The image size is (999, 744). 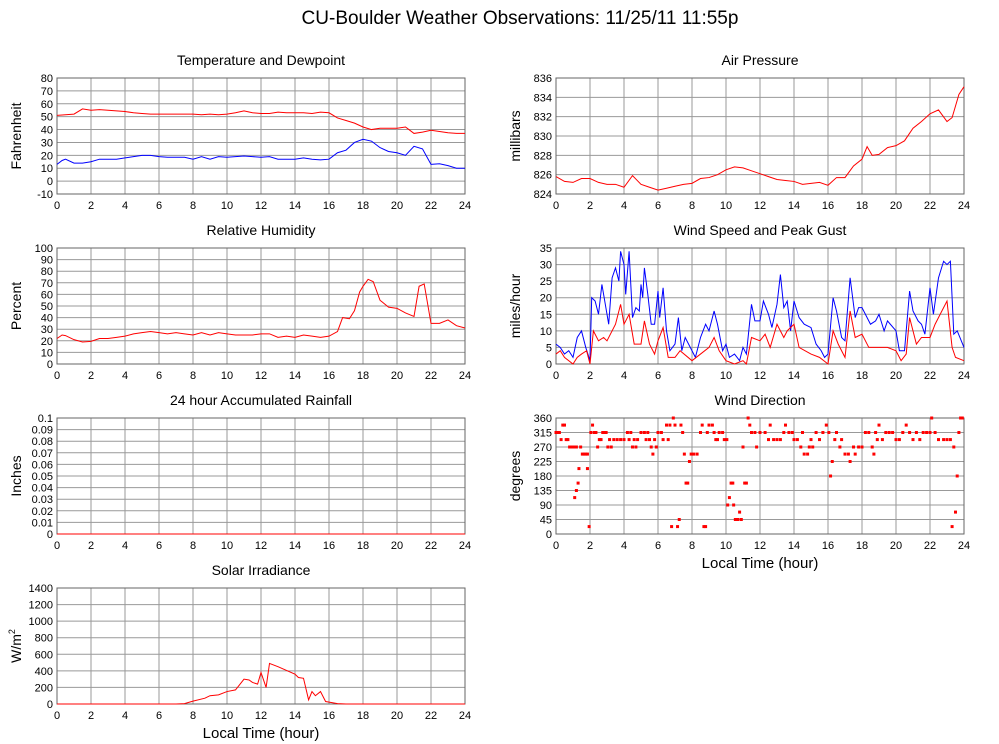 What do you see at coordinates (12, 631) in the screenshot?
I see `y-axis-label-superscript: 2` at bounding box center [12, 631].